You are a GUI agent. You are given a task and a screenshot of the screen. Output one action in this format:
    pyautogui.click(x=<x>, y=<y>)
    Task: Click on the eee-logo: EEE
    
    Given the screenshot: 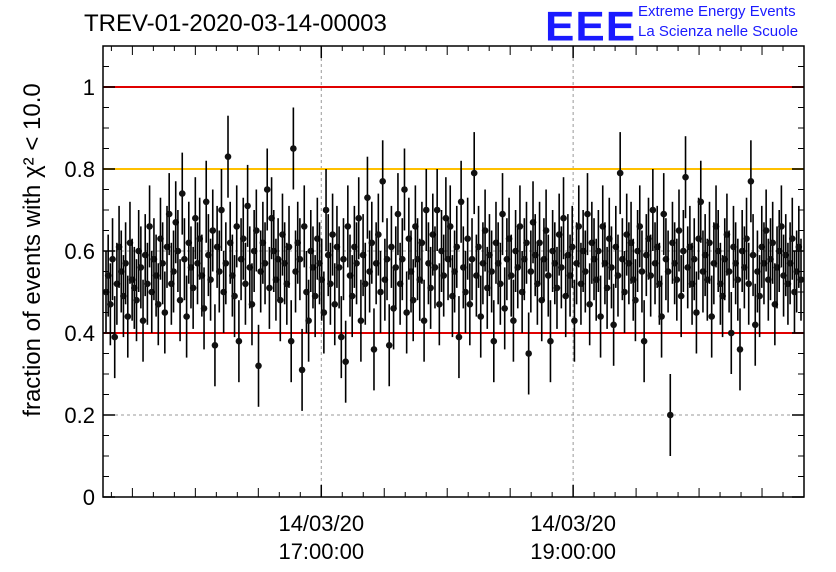 What is the action you would take?
    pyautogui.click(x=591, y=26)
    